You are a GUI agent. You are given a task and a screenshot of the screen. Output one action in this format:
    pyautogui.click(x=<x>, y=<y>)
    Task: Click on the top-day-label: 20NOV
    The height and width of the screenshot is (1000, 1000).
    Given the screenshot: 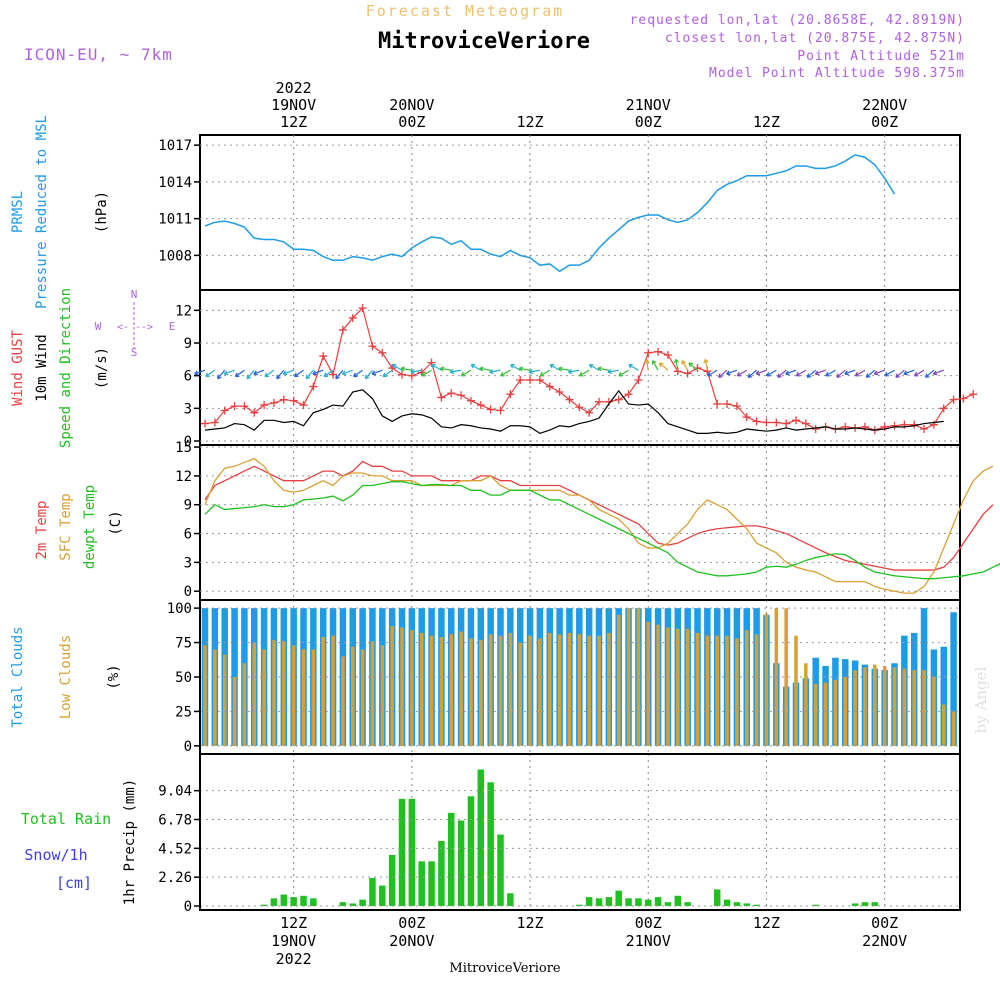 What is the action you would take?
    pyautogui.click(x=411, y=105)
    